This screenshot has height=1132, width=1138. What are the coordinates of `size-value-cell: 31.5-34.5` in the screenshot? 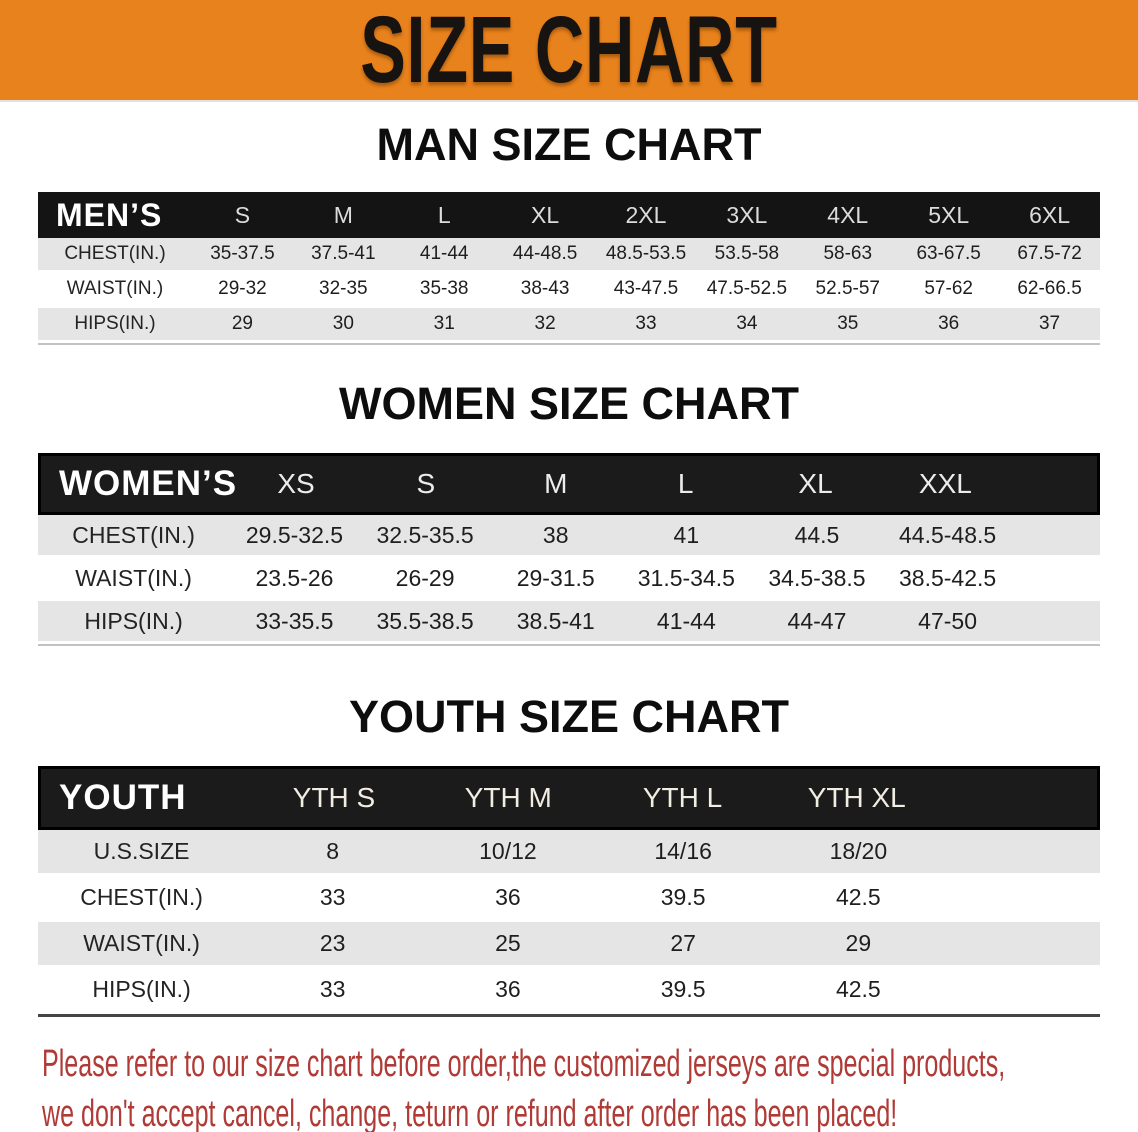 It's located at (686, 577).